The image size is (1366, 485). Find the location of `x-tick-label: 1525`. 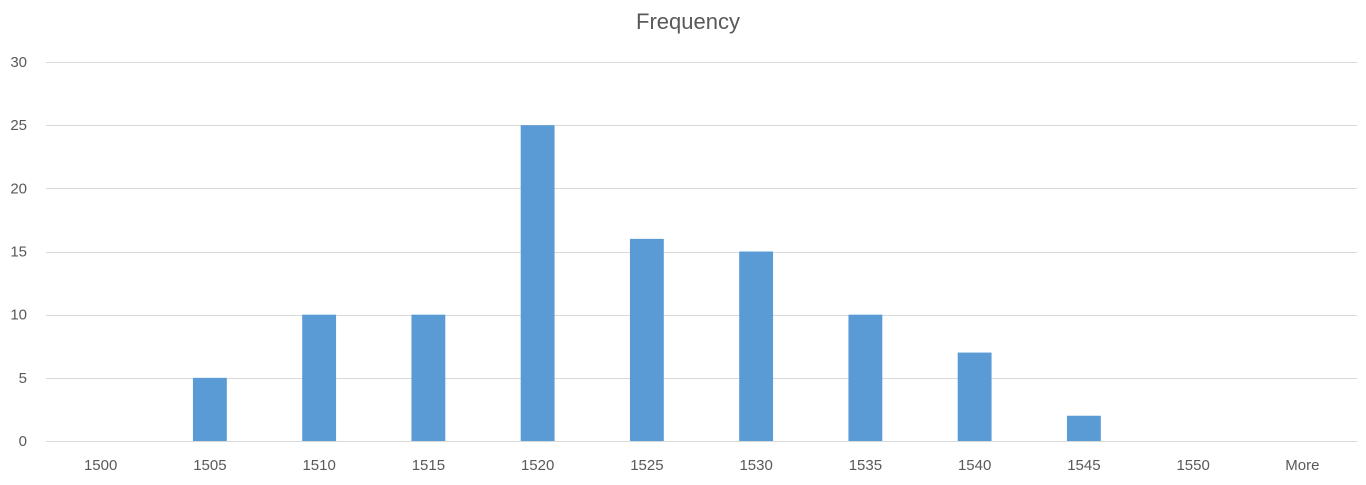

x-tick-label: 1525 is located at coordinates (646, 465).